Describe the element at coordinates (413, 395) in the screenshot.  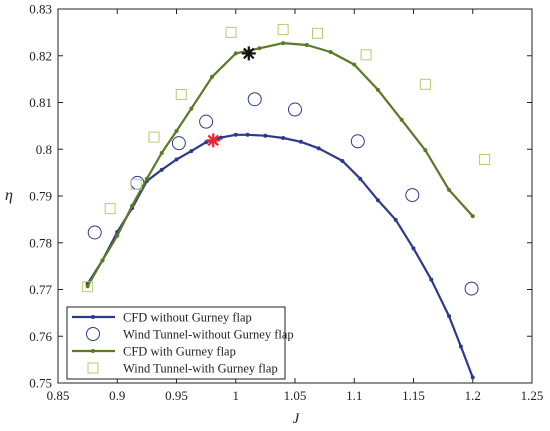
I see `x-tick-label: 1.15` at that location.